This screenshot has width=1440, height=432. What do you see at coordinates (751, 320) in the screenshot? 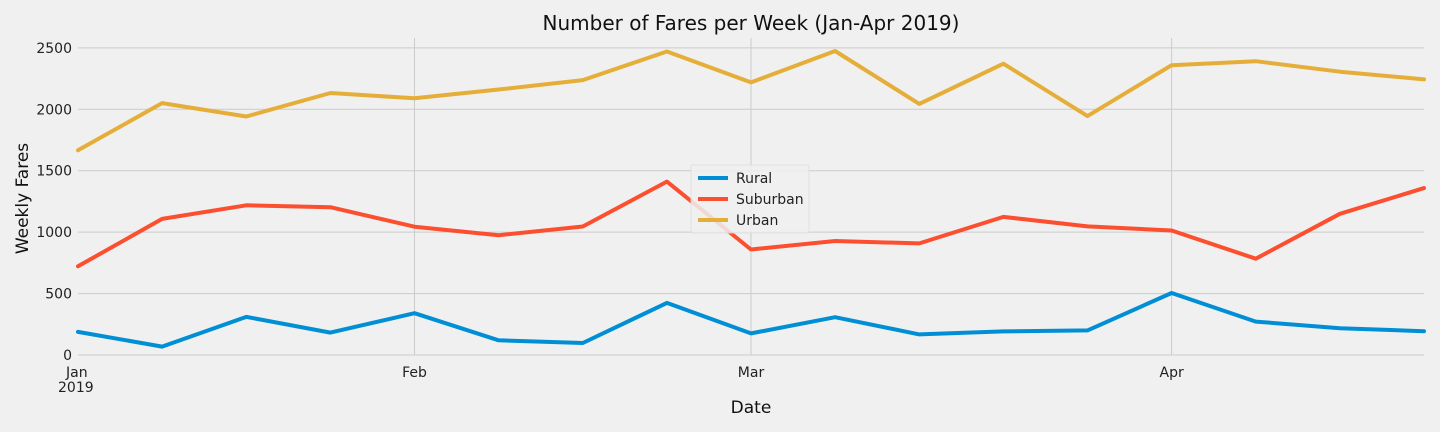
I see `series-line-rural` at bounding box center [751, 320].